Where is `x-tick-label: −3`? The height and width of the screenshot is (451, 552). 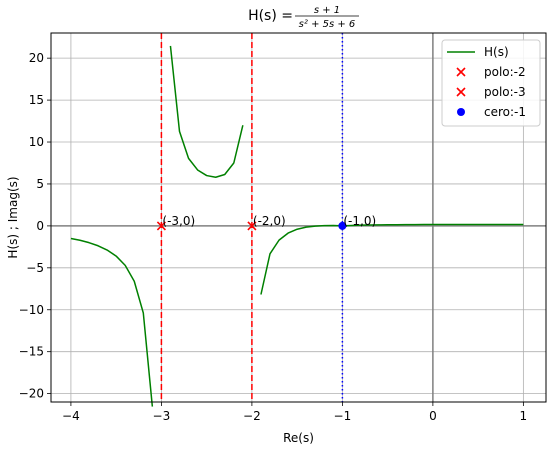 x-tick-label: −3 is located at coordinates (162, 416).